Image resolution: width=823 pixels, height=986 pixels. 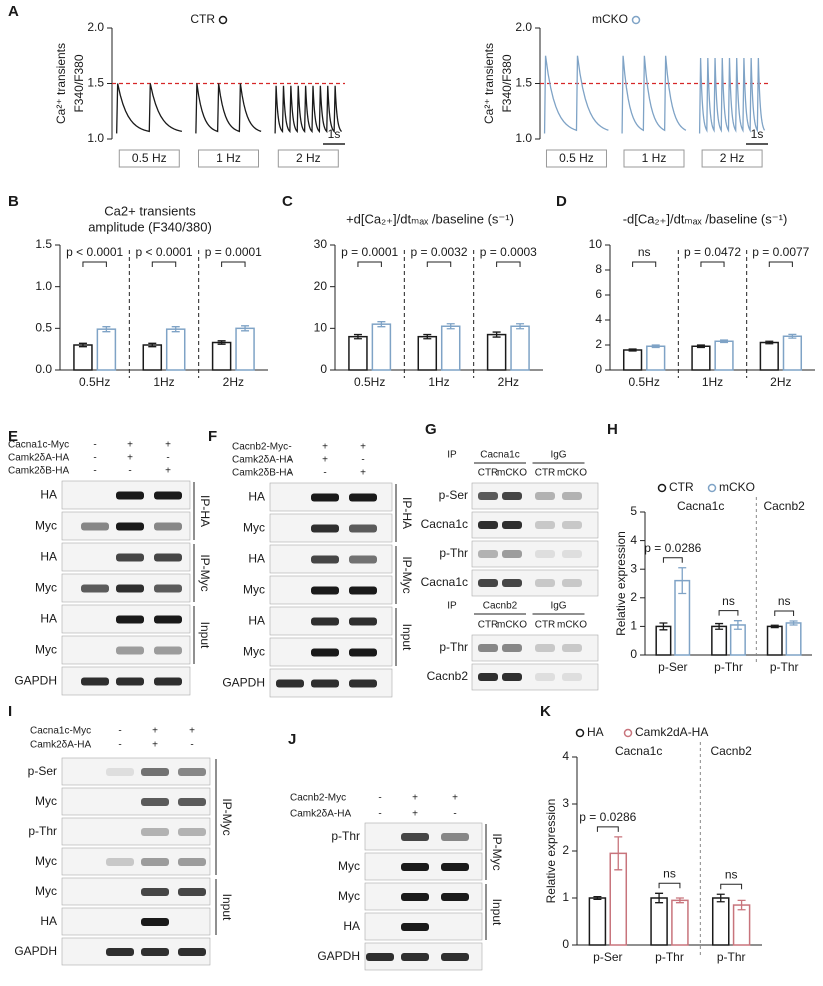 What do you see at coordinates (643, 382) in the screenshot?
I see `x-tick-label: 0.5Hz` at bounding box center [643, 382].